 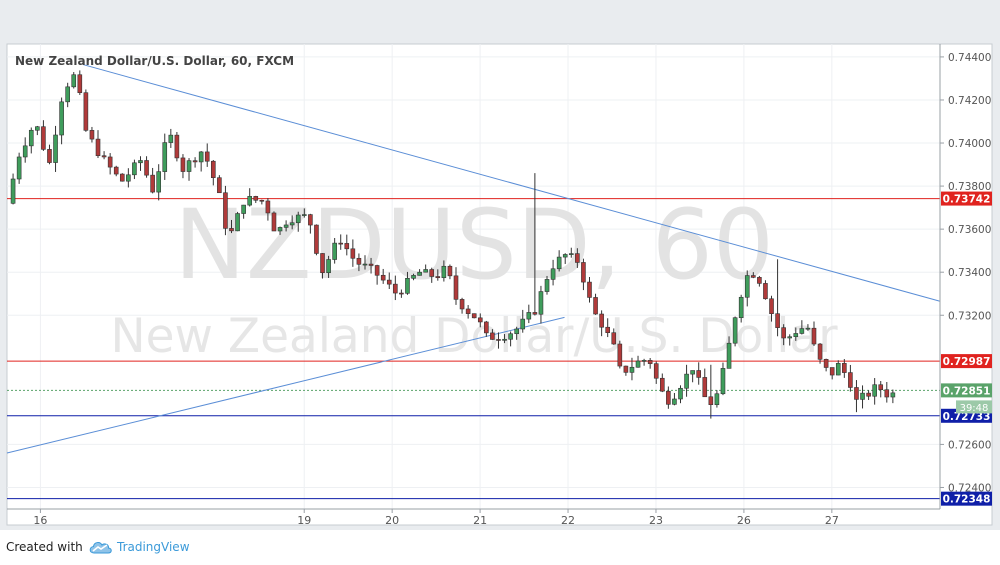 I want to click on level-price-tag, so click(x=966, y=498).